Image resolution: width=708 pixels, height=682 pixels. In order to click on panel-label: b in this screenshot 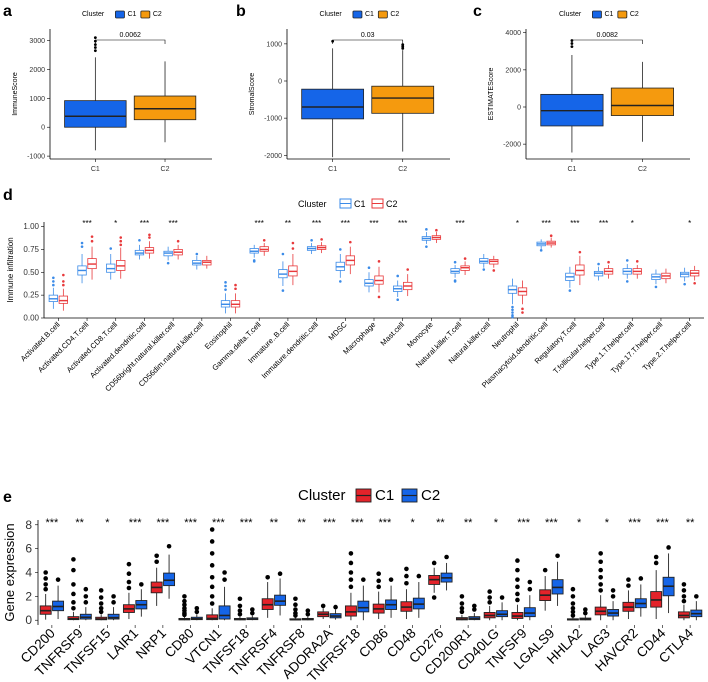, I will do `click(241, 11)`.